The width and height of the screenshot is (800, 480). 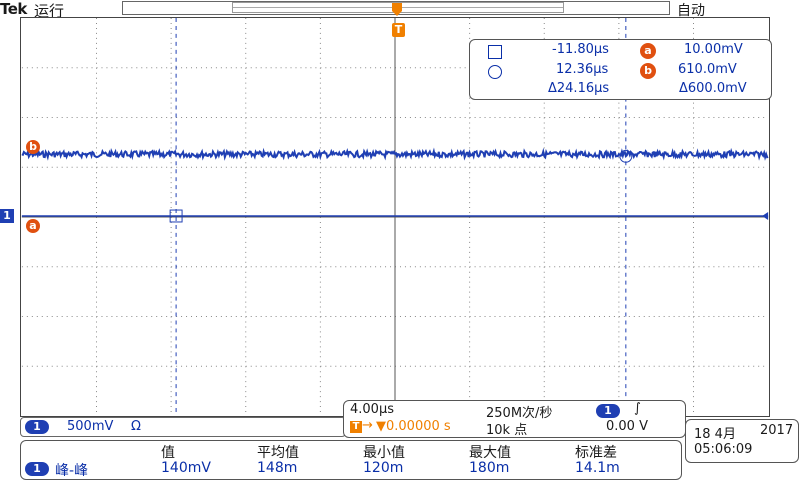 I want to click on cursor-1-marker, so click(x=176, y=216).